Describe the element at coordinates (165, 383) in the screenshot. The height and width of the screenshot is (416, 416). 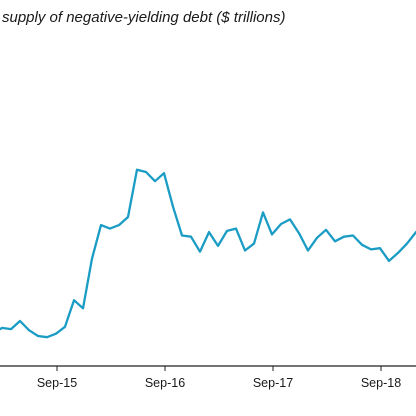
I see `x-tick-label: Sep-16` at that location.